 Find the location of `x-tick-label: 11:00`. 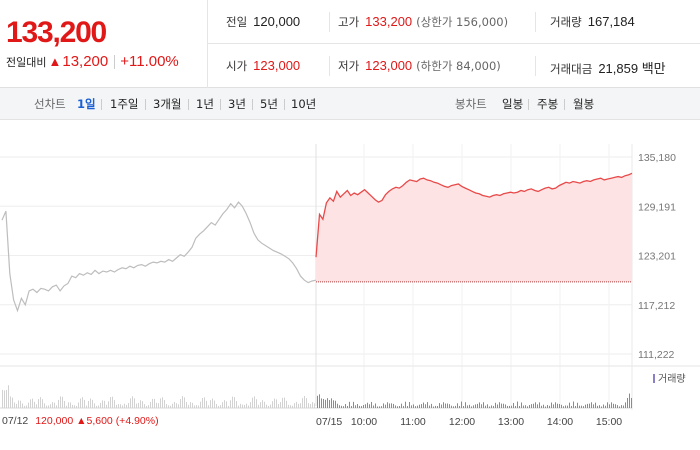

x-tick-label: 11:00 is located at coordinates (413, 422).